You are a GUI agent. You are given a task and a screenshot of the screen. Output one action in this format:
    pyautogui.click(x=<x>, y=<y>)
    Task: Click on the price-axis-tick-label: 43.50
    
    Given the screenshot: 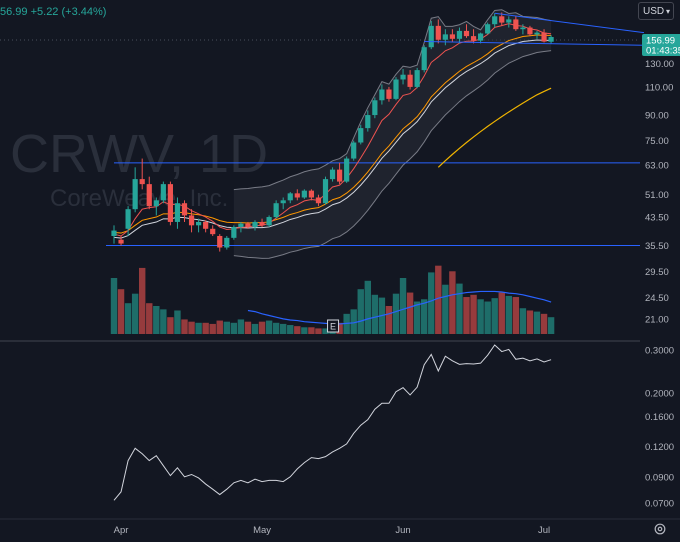 What is the action you would take?
    pyautogui.click(x=657, y=218)
    